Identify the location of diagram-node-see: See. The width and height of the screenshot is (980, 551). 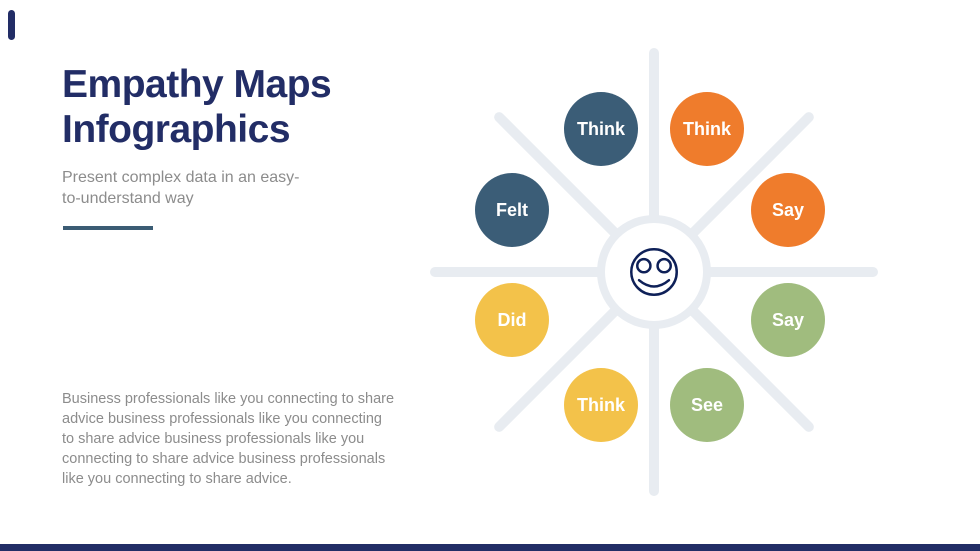
(707, 405).